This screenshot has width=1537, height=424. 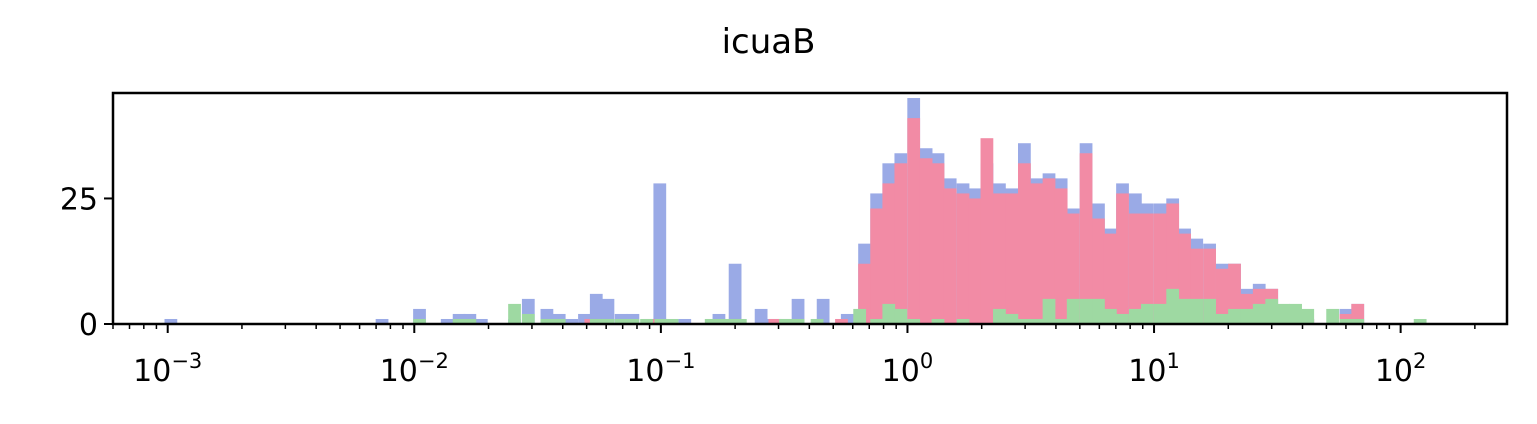 I want to click on x-tick-label: 10¹, so click(x=1154, y=369).